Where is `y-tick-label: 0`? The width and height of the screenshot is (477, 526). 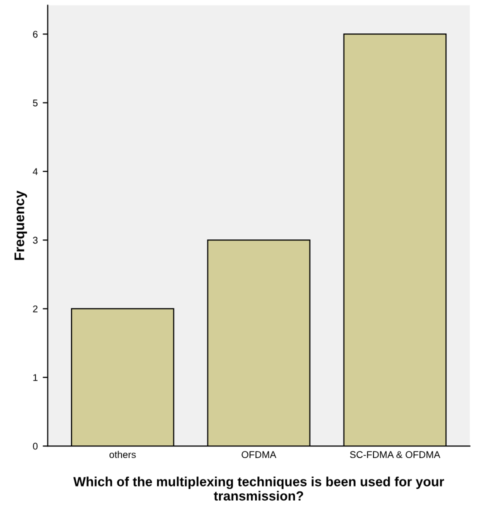 y-tick-label: 0 is located at coordinates (35, 446).